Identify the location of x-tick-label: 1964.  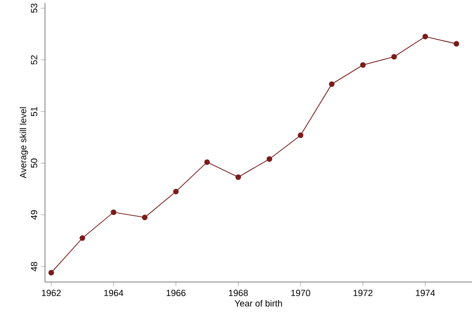
(114, 293).